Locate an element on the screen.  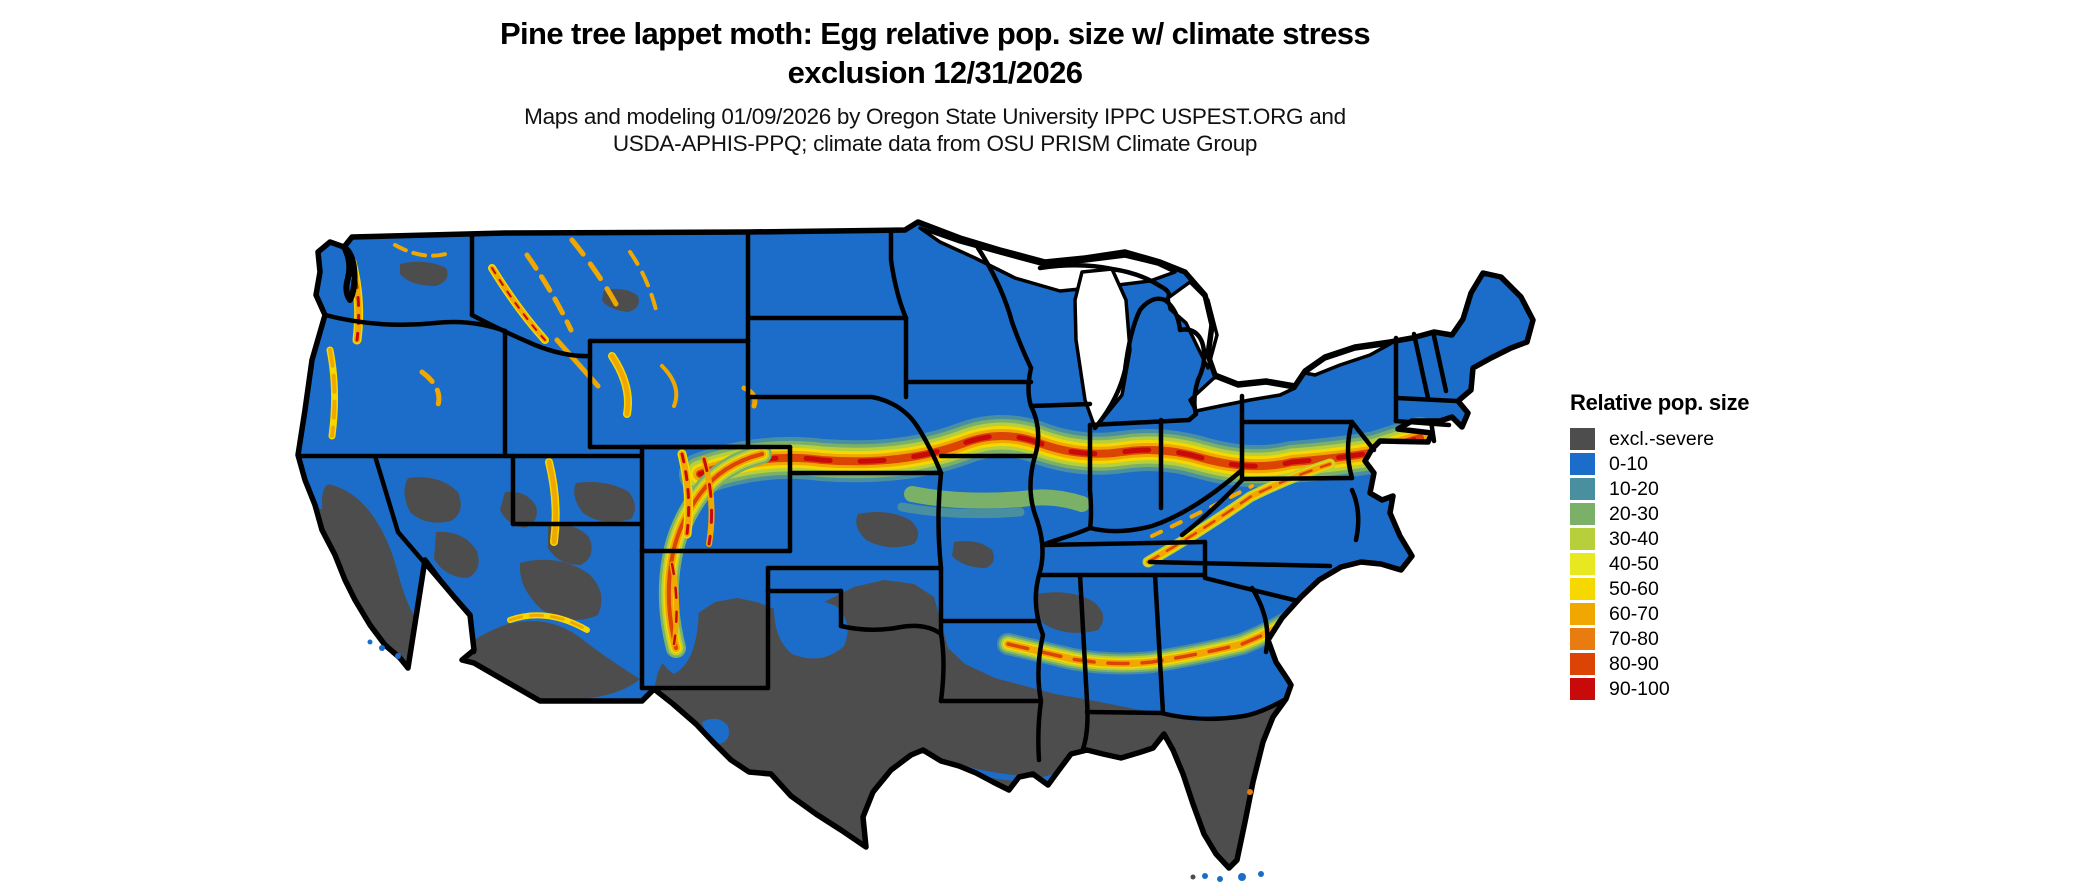
legend-item: 50-60 is located at coordinates (1659, 589).